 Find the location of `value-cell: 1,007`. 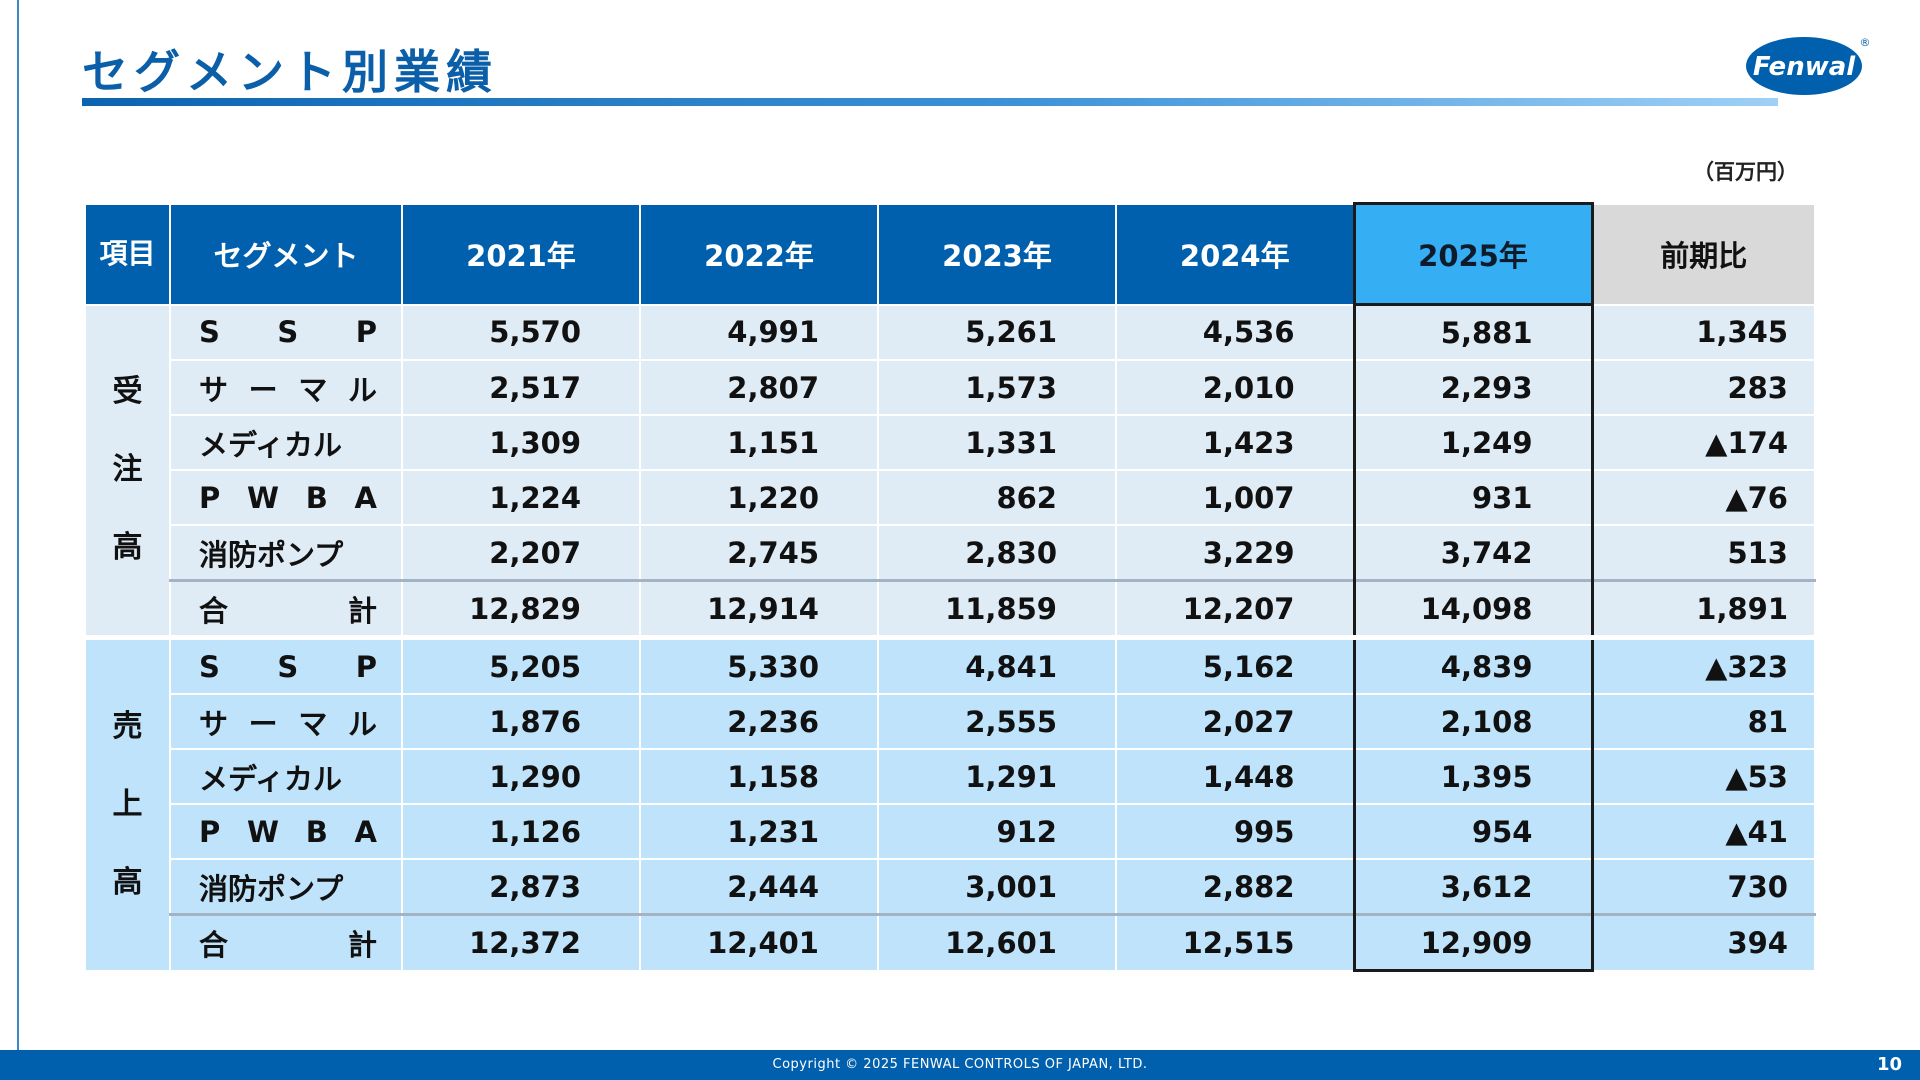

value-cell: 1,007 is located at coordinates (1235, 497).